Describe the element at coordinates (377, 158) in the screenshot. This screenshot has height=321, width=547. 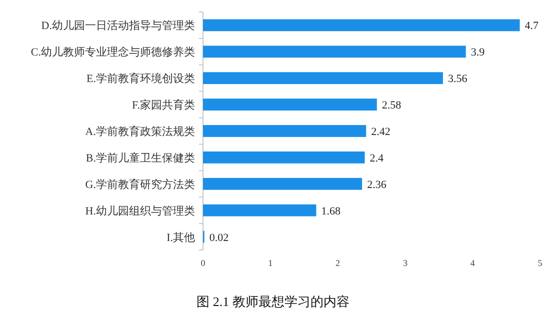
I see `data-label: 2.4` at that location.